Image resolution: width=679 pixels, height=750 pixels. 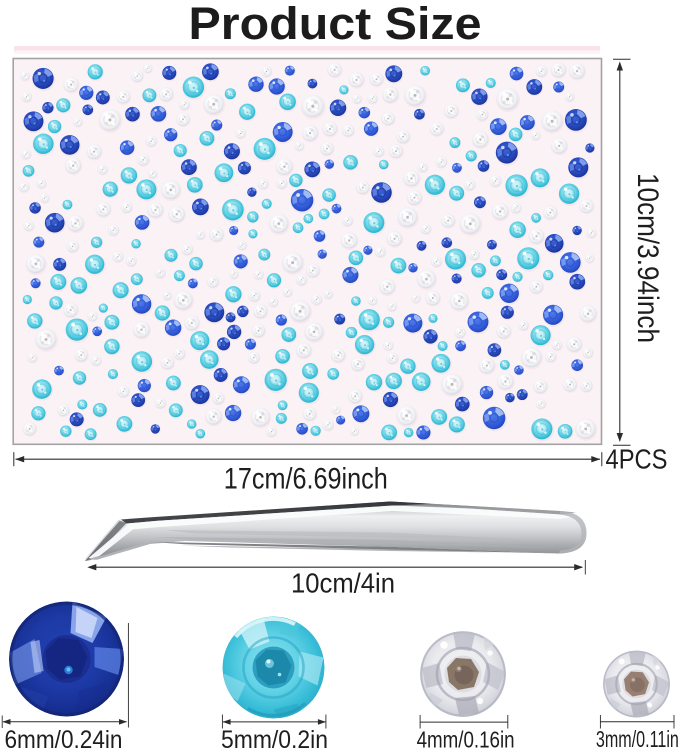 What do you see at coordinates (637, 458) in the screenshot?
I see `svg-text: 4PCS` at bounding box center [637, 458].